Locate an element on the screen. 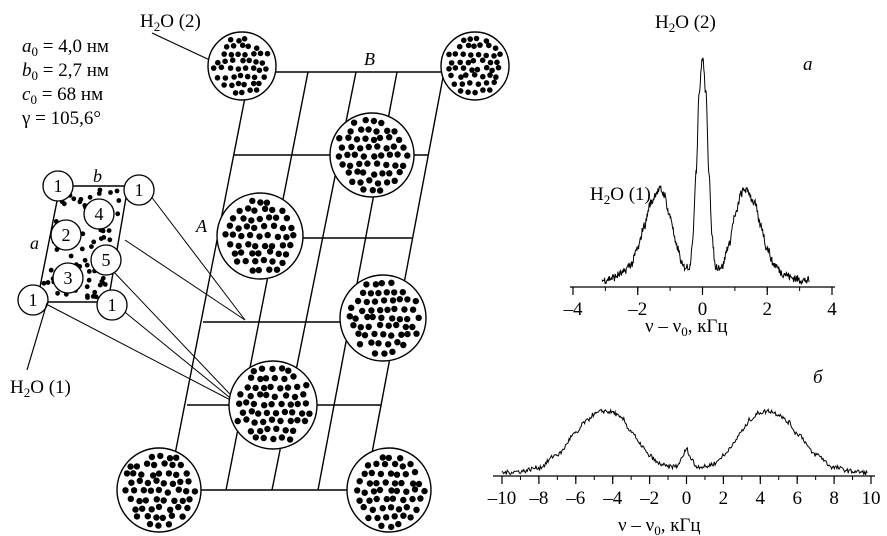  label-h2o-site1-bottom: H2O (1) is located at coordinates (40, 388).